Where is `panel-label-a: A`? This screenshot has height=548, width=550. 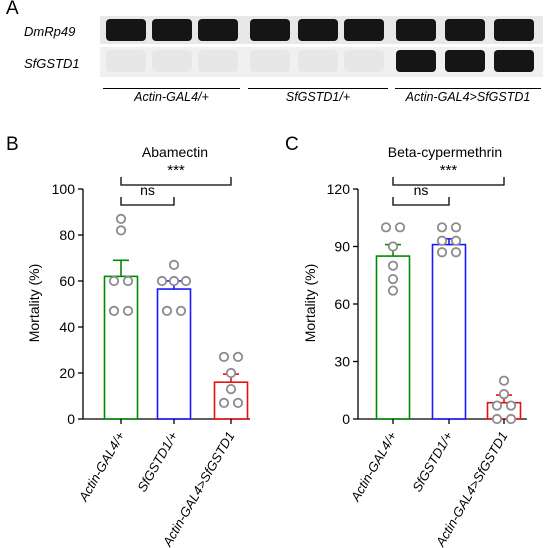
panel-label-a: A is located at coordinates (12, 9).